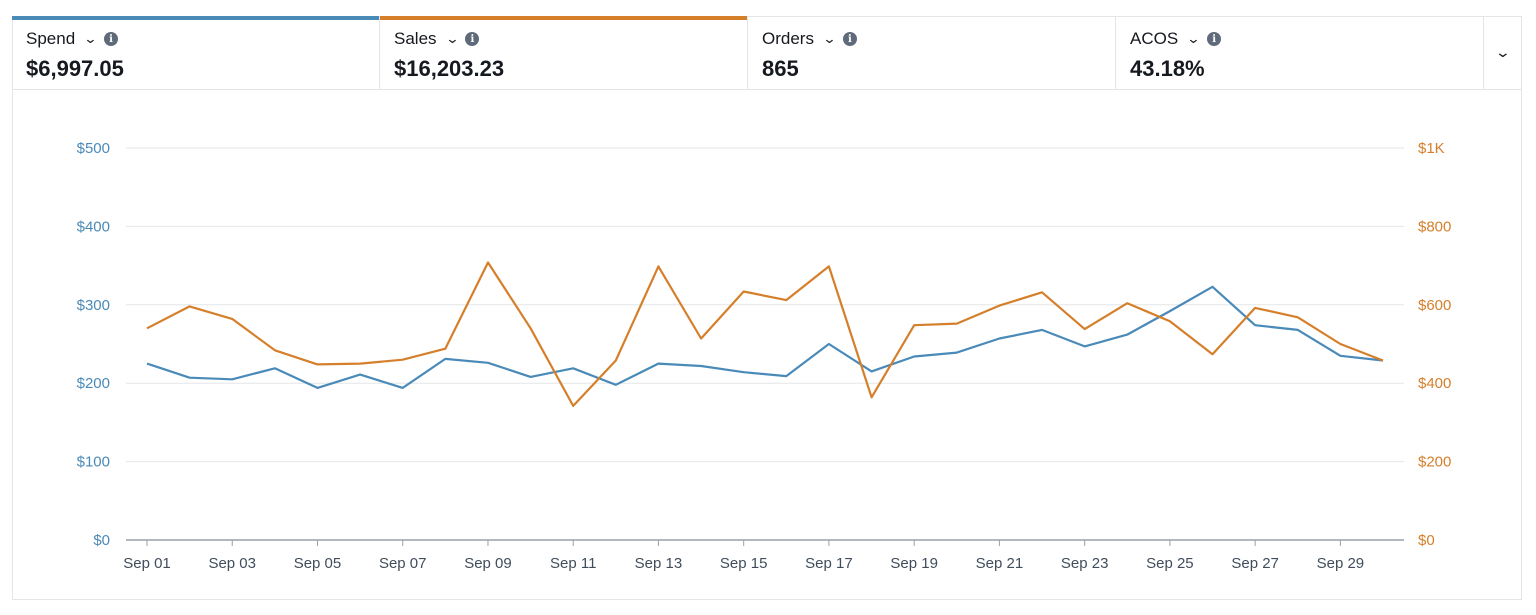 The height and width of the screenshot is (615, 1536). Describe the element at coordinates (1434, 305) in the screenshot. I see `y-right-tick-label: $600` at that location.